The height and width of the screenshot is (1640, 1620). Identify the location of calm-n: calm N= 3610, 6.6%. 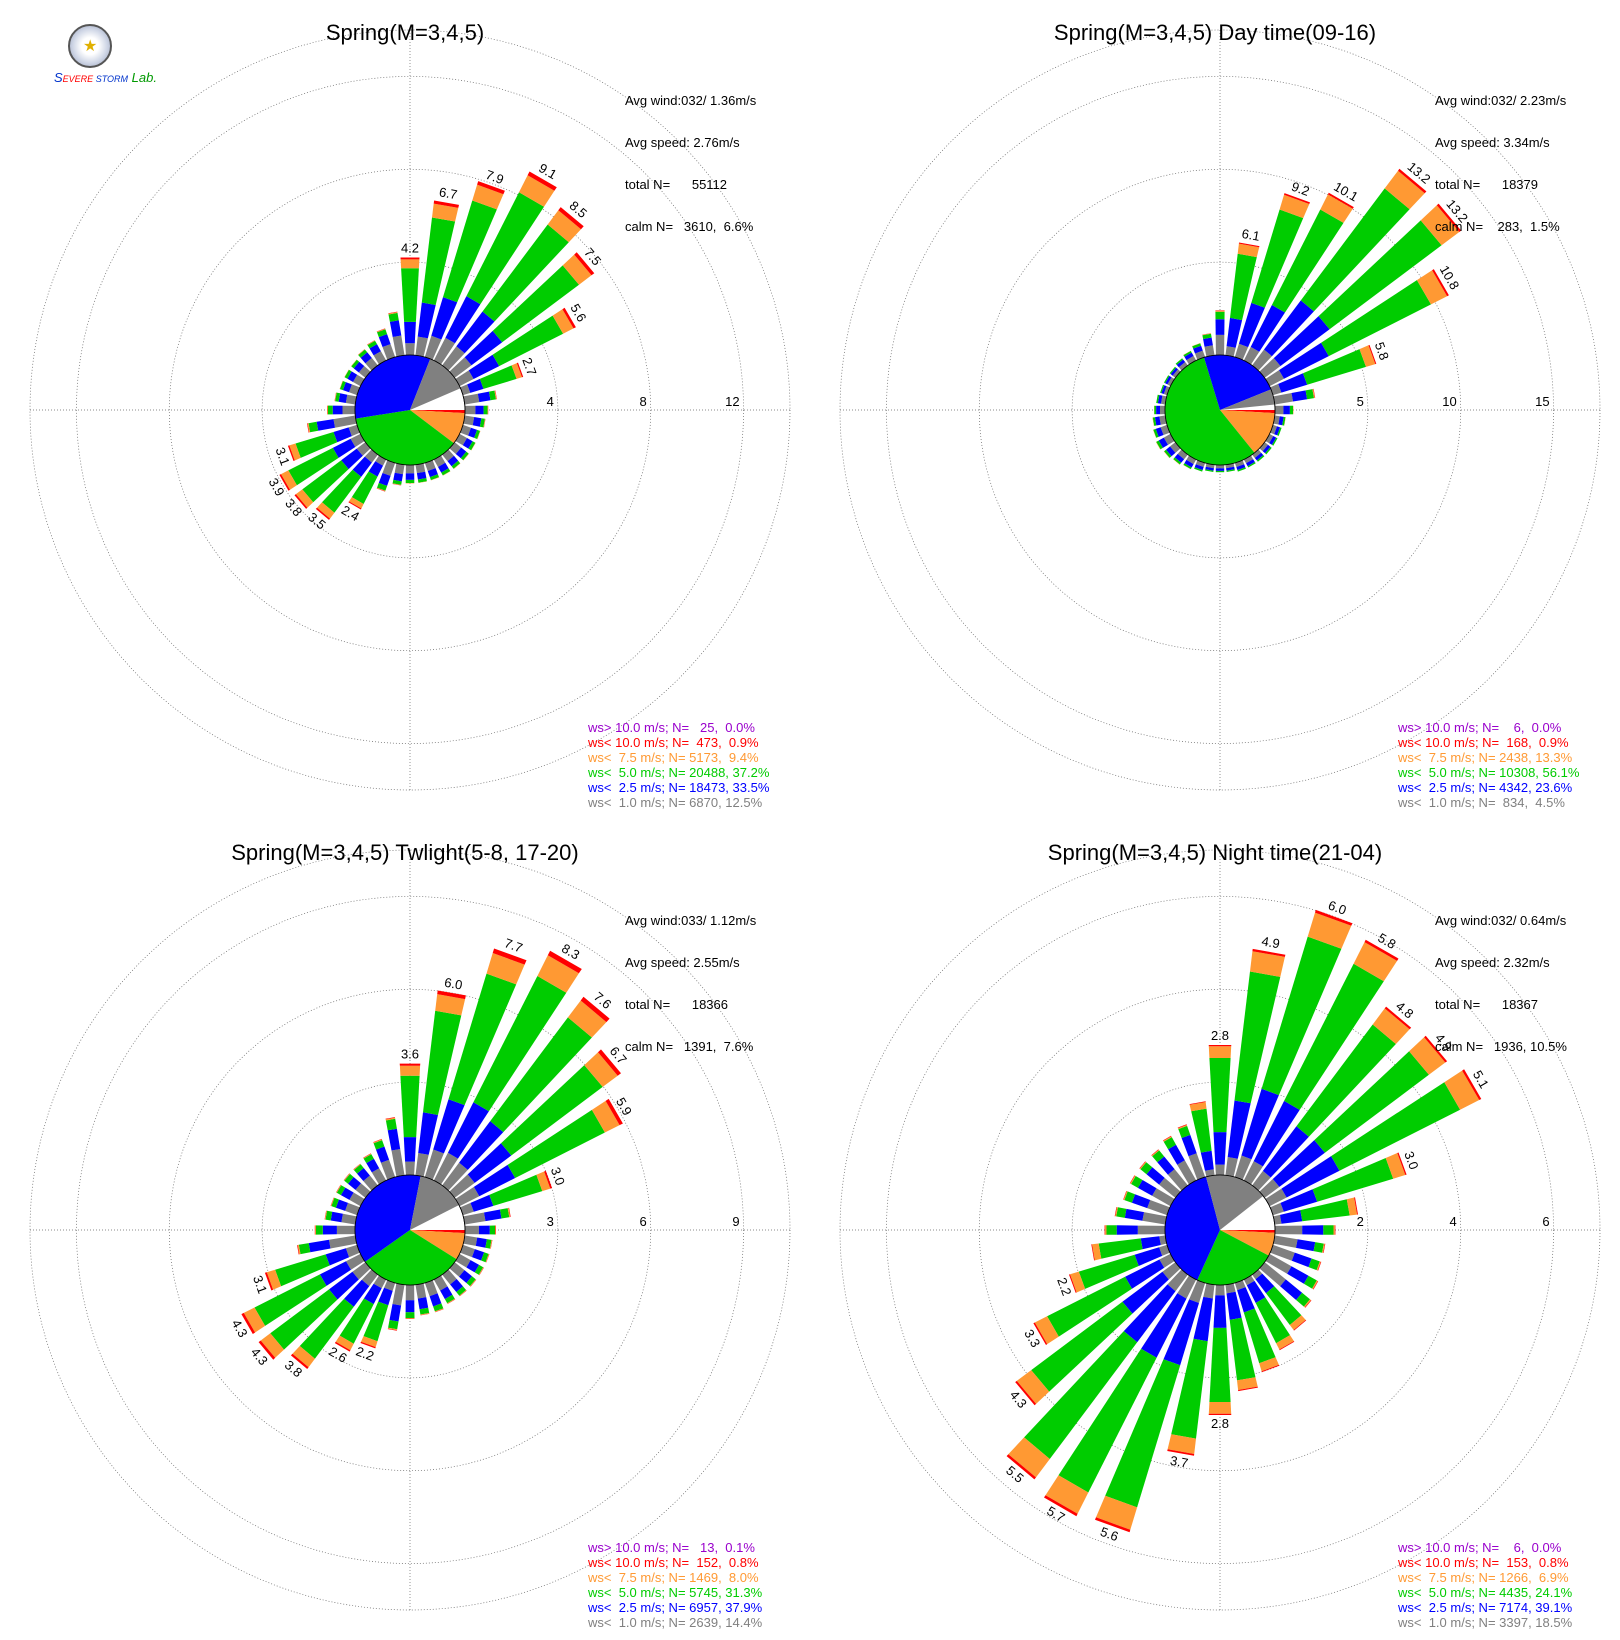
(689, 226).